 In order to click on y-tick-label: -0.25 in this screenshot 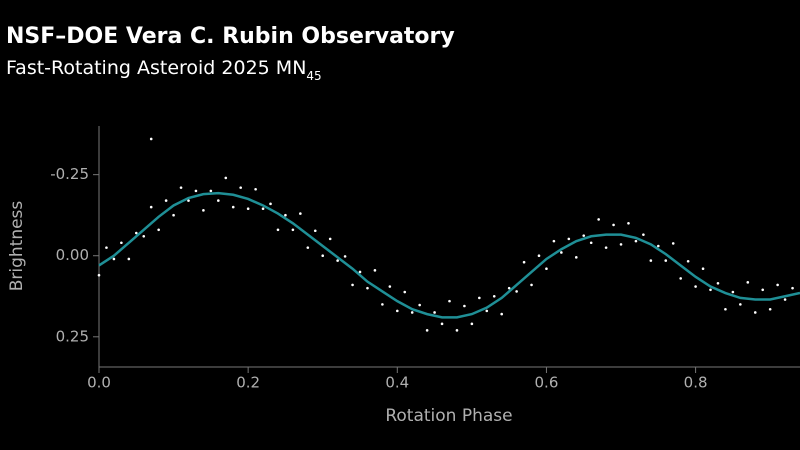, I will do `click(69, 174)`.